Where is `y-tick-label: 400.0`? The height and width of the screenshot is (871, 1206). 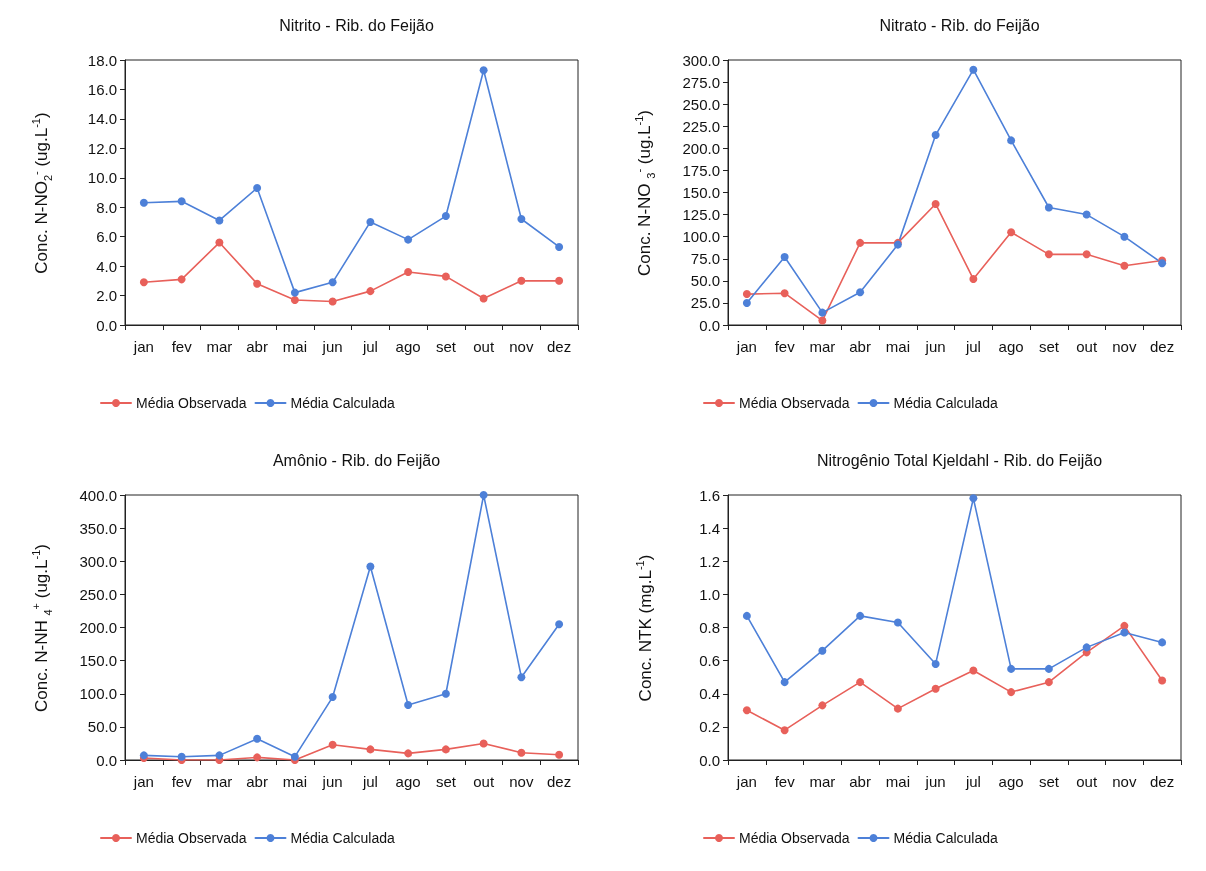
y-tick-label: 400.0 is located at coordinates (98, 495).